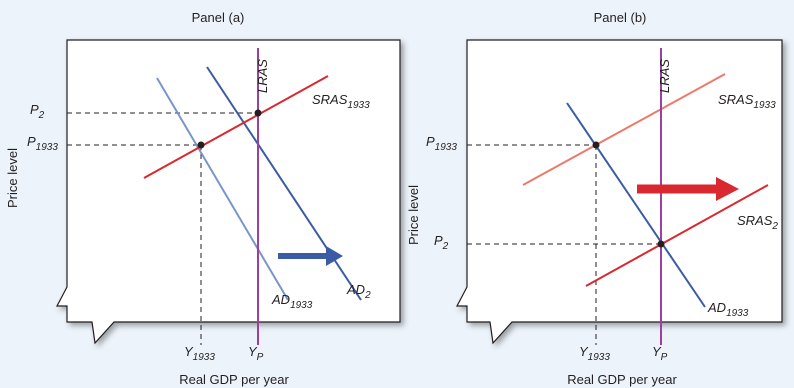  What do you see at coordinates (310, 256) in the screenshot?
I see `panel-a-shift-arrow` at bounding box center [310, 256].